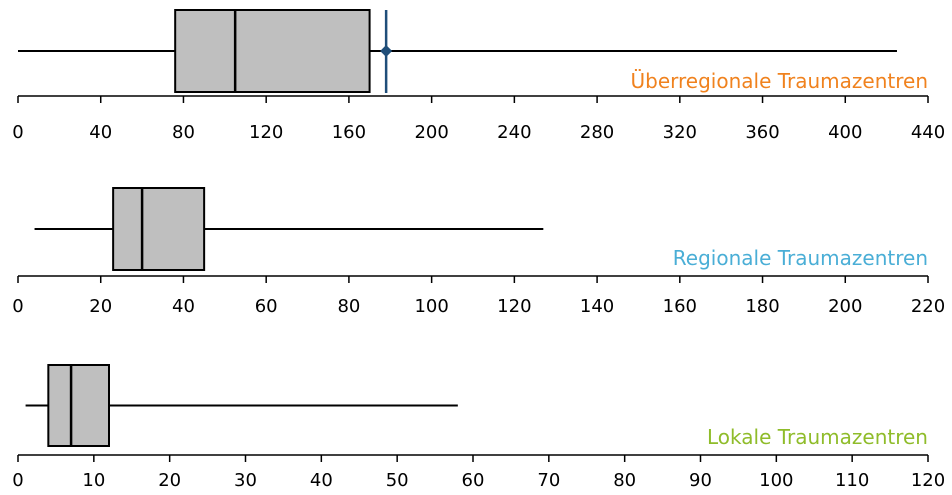 The height and width of the screenshot is (495, 952). What do you see at coordinates (397, 480) in the screenshot?
I see `x-tick-label: 50` at bounding box center [397, 480].